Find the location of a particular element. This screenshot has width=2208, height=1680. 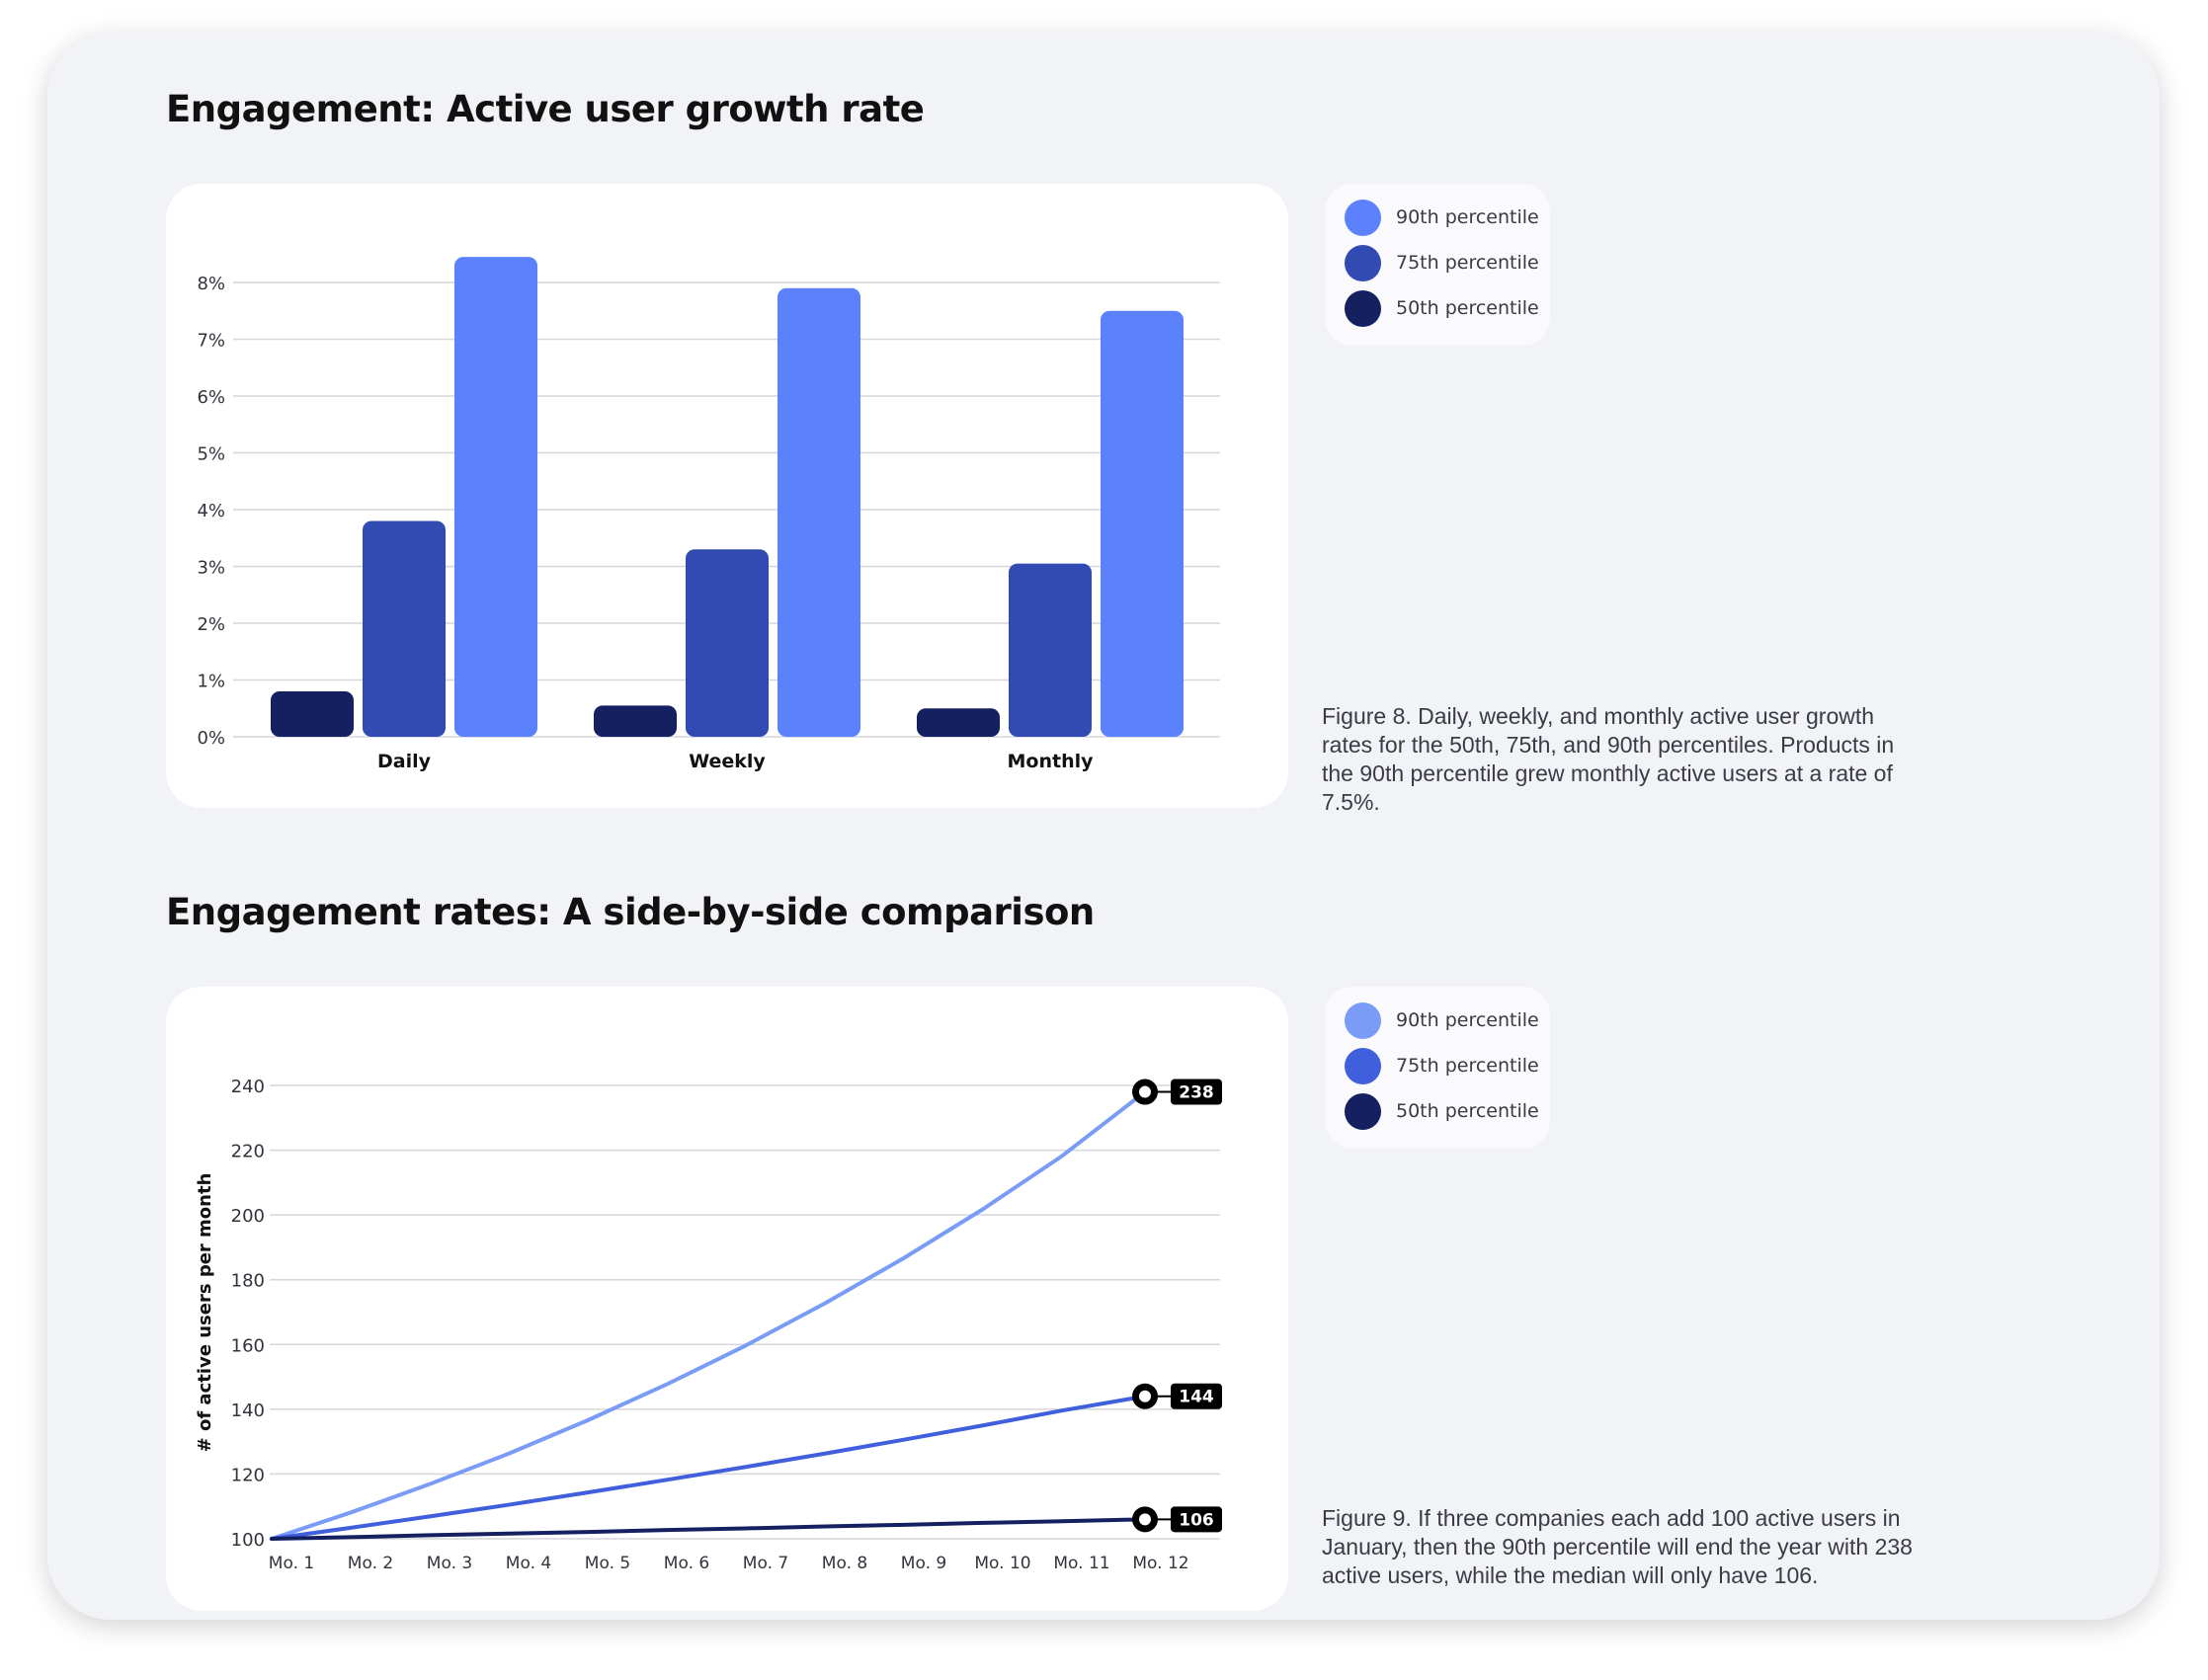

line-y-axis: 100 120 140 160 180 200 220 240 is located at coordinates (248, 1314).